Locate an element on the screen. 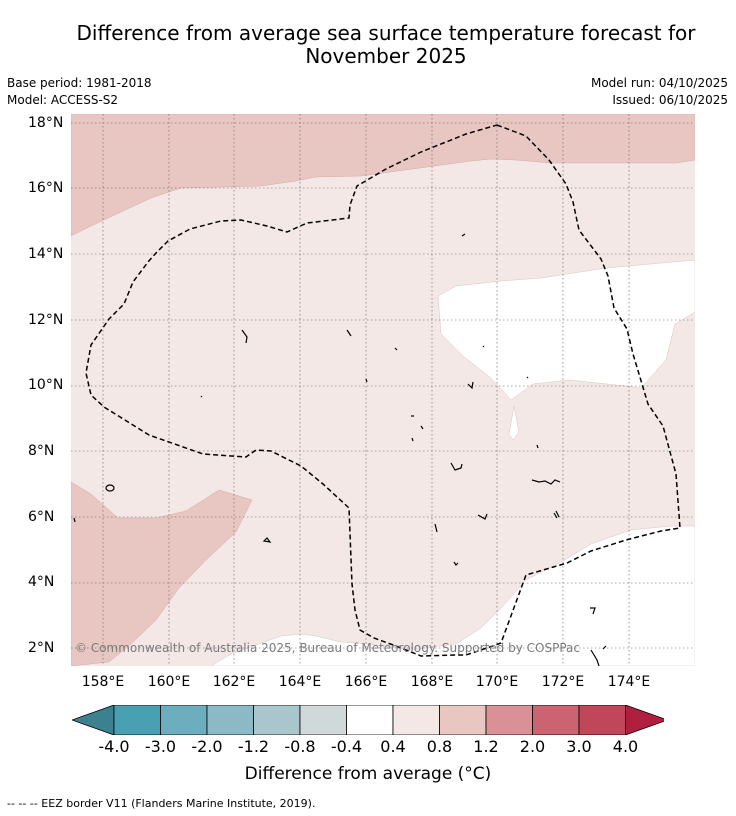  lon-label: 158°E is located at coordinates (103, 682).